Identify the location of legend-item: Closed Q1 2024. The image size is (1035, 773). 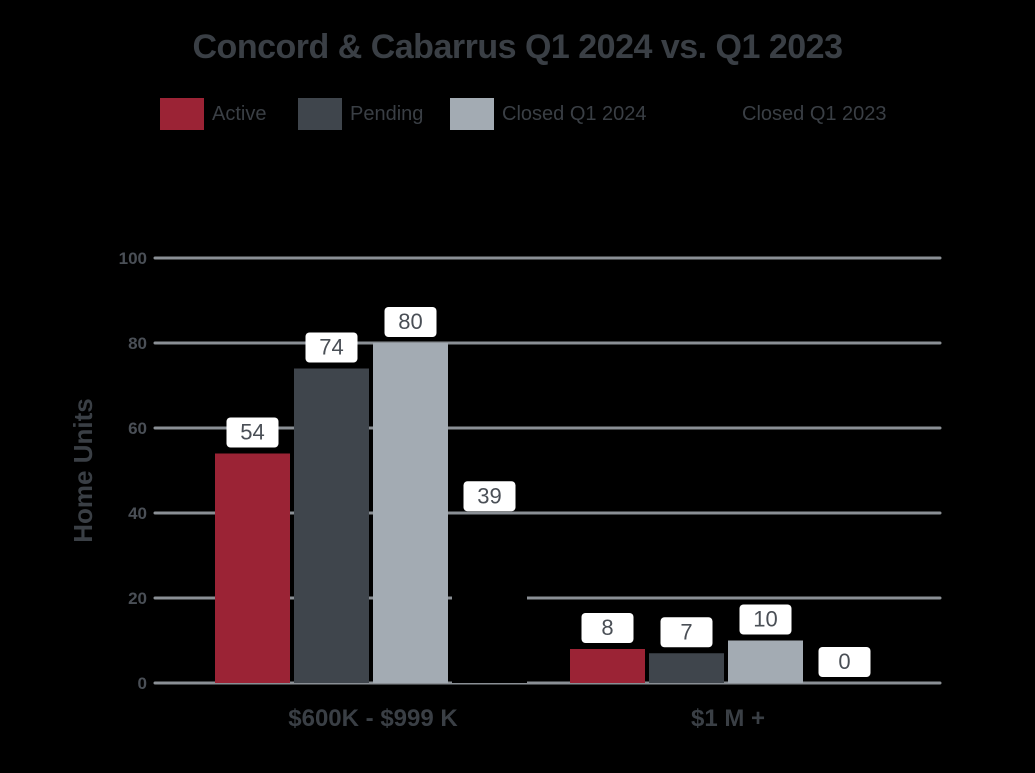
(548, 114).